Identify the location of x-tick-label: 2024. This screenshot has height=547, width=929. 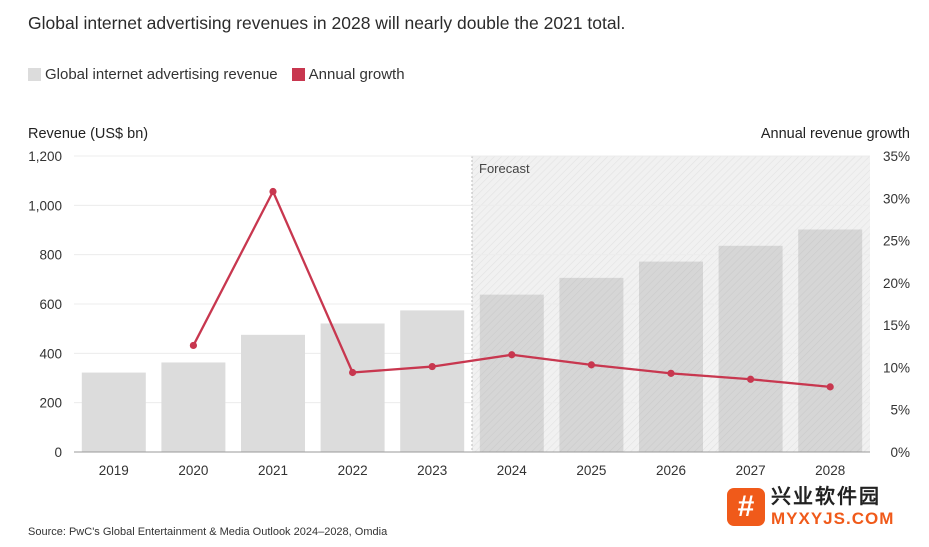
(512, 470).